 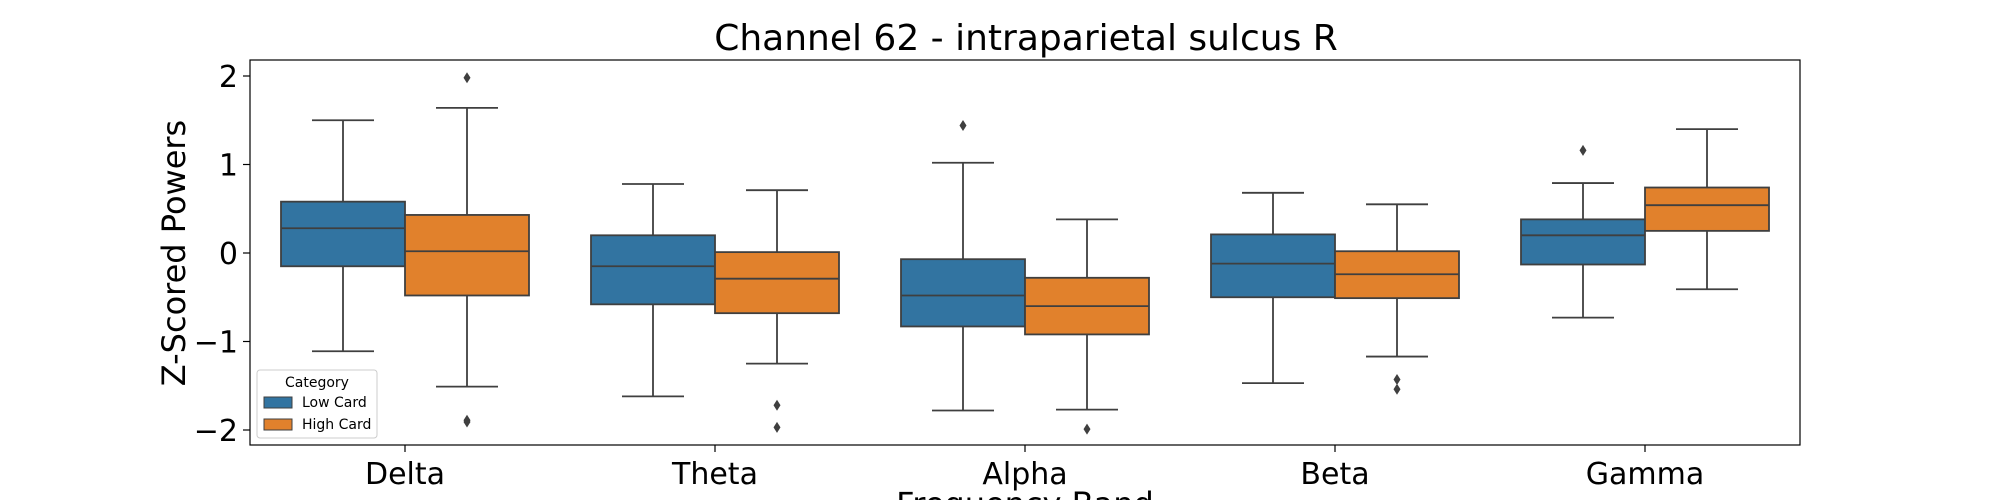 What do you see at coordinates (278, 424) in the screenshot?
I see `legend-swatch-high-card` at bounding box center [278, 424].